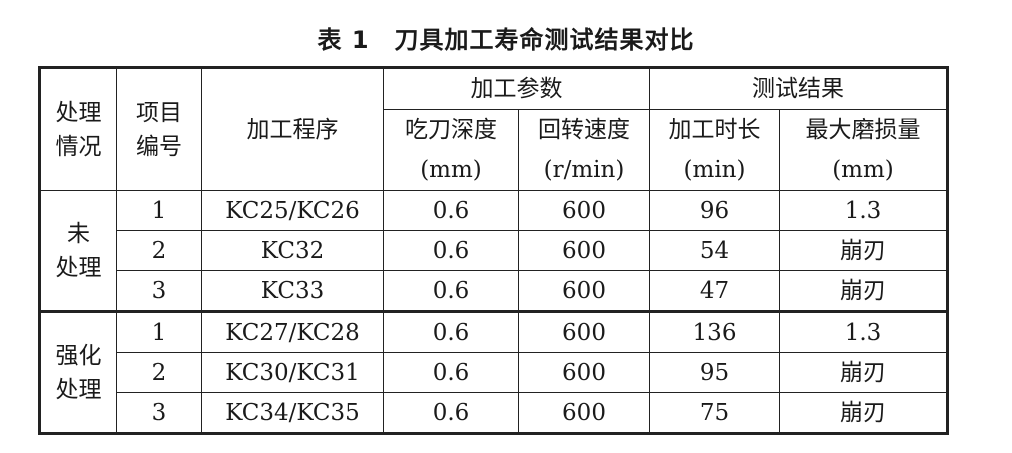  Describe the element at coordinates (159, 112) in the screenshot. I see `header-line: 项目` at that location.